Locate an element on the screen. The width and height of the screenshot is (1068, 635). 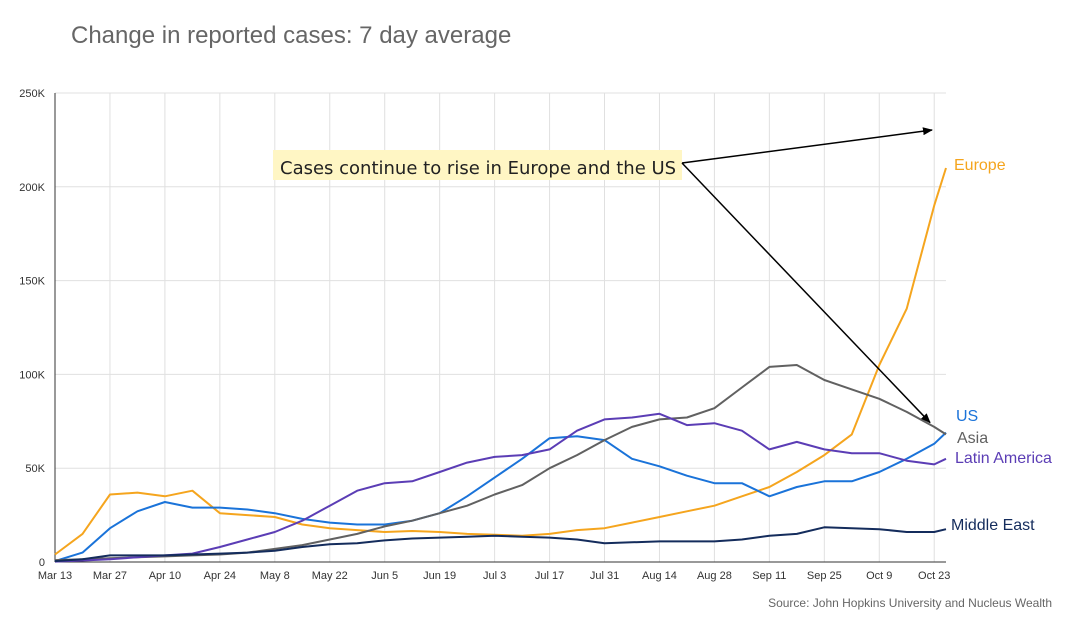
x-tick-label: Mar 27 is located at coordinates (110, 576).